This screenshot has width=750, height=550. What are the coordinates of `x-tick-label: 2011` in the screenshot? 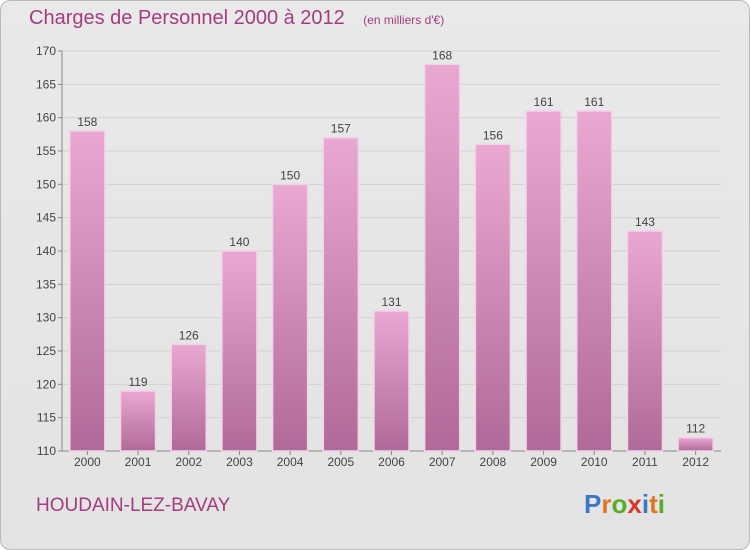 It's located at (645, 462).